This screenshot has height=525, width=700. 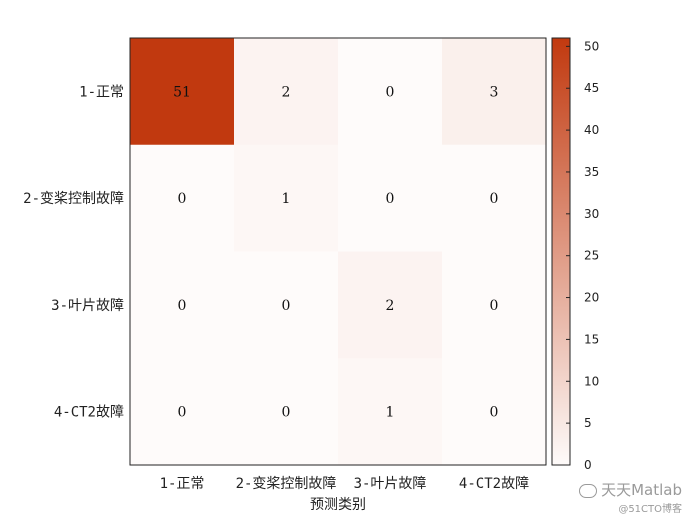 What do you see at coordinates (561, 251) in the screenshot?
I see `colorbar` at bounding box center [561, 251].